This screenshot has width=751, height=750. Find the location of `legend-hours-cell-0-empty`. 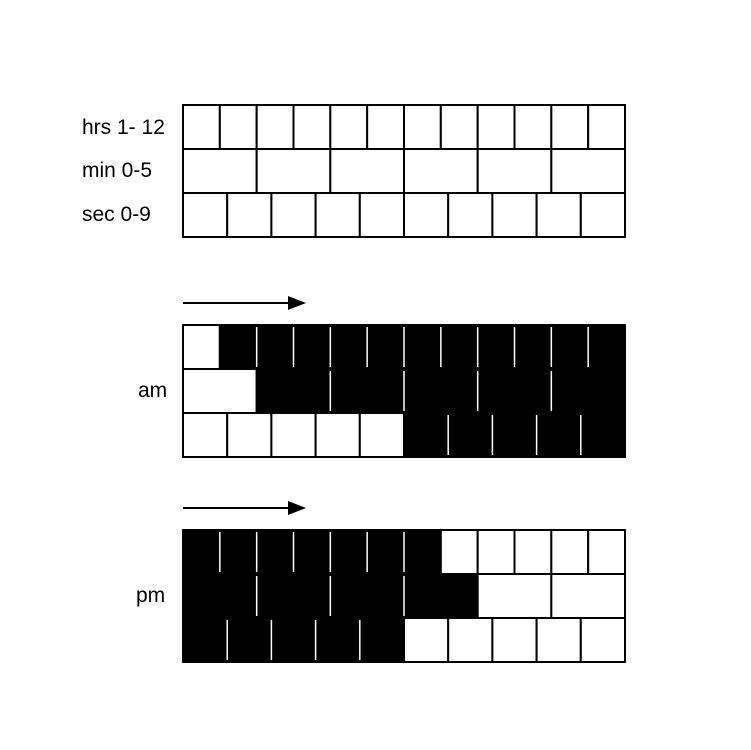

legend-hours-cell-0-empty is located at coordinates (201, 127).